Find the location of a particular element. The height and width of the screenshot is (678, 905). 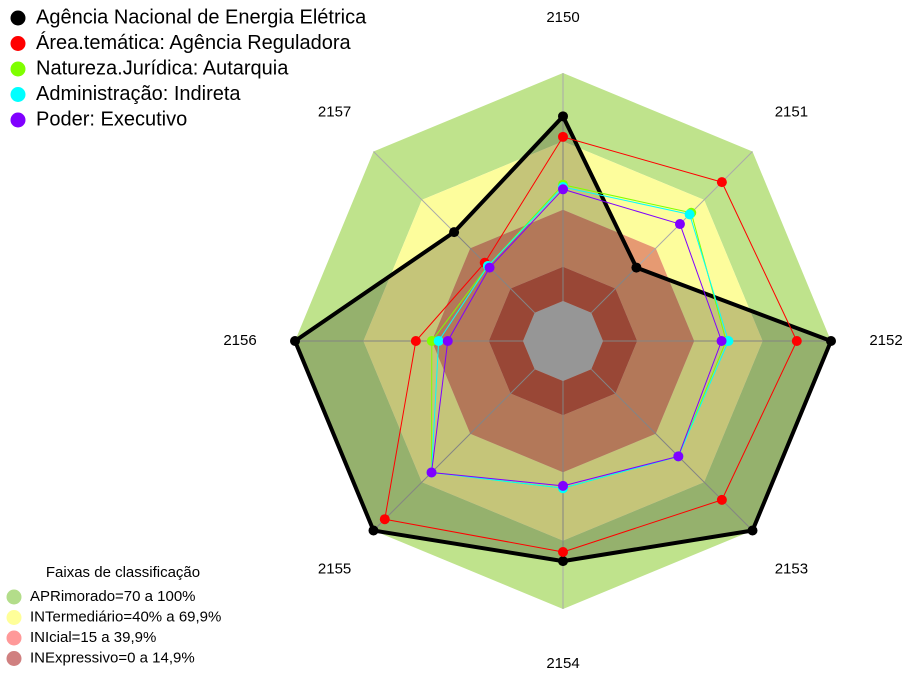

axis-label: 2156 is located at coordinates (239, 340).